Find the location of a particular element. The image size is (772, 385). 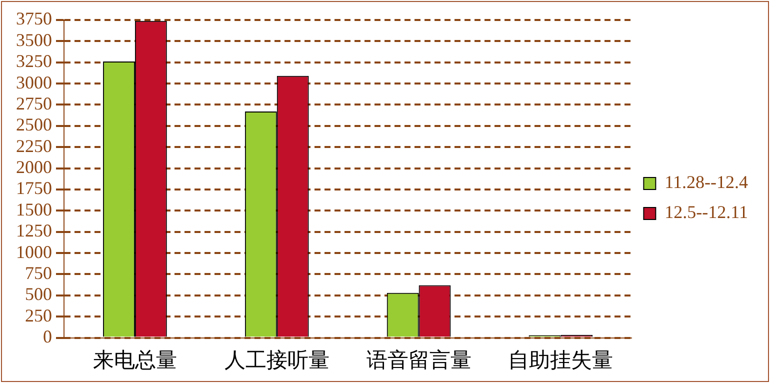

y-tick-label: 750 is located at coordinates (38, 272).